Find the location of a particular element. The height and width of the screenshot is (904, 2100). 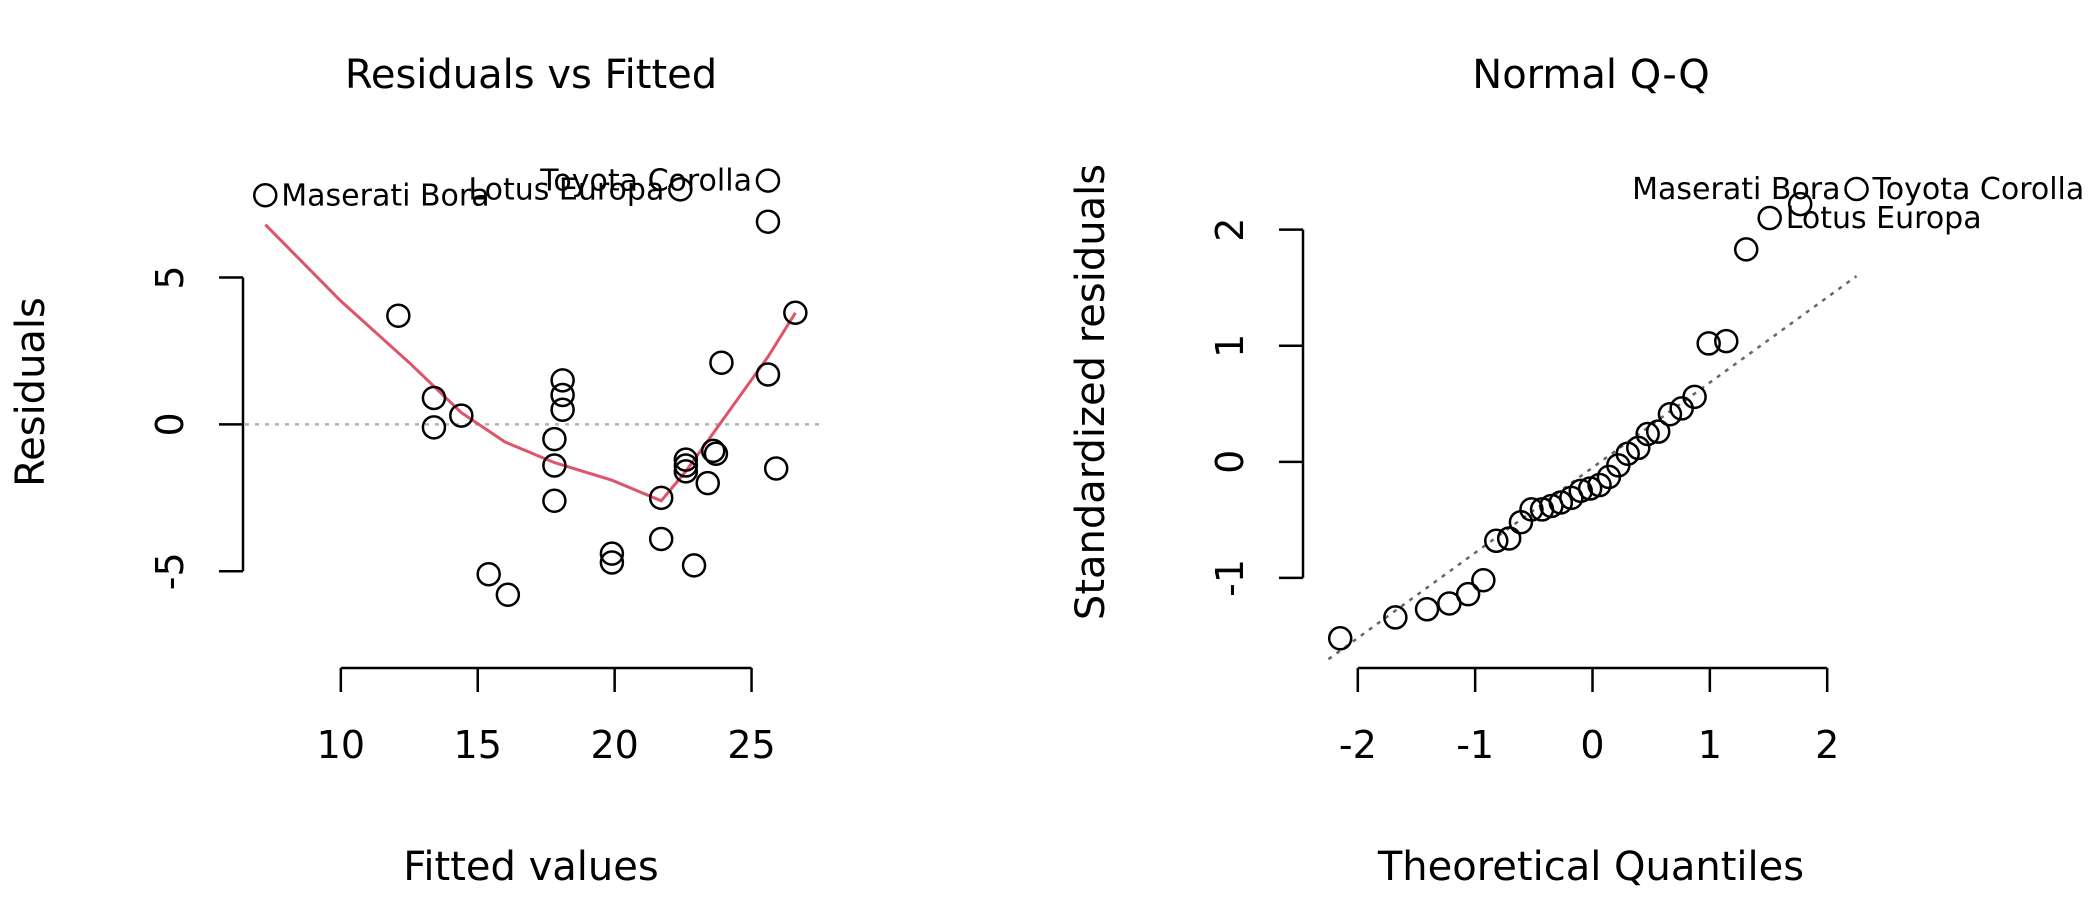

y-tick-label: 1 is located at coordinates (1230, 346).